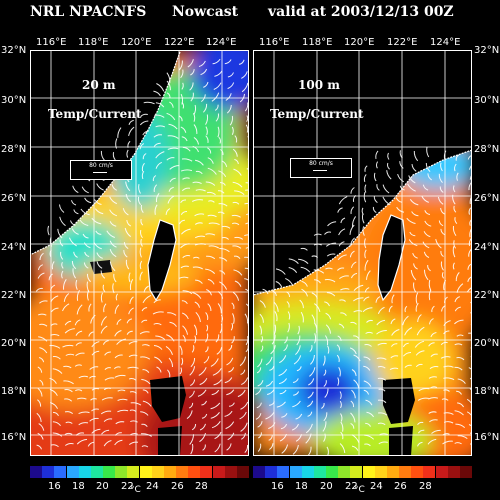  I want to click on reference-arrow, so click(100, 172).